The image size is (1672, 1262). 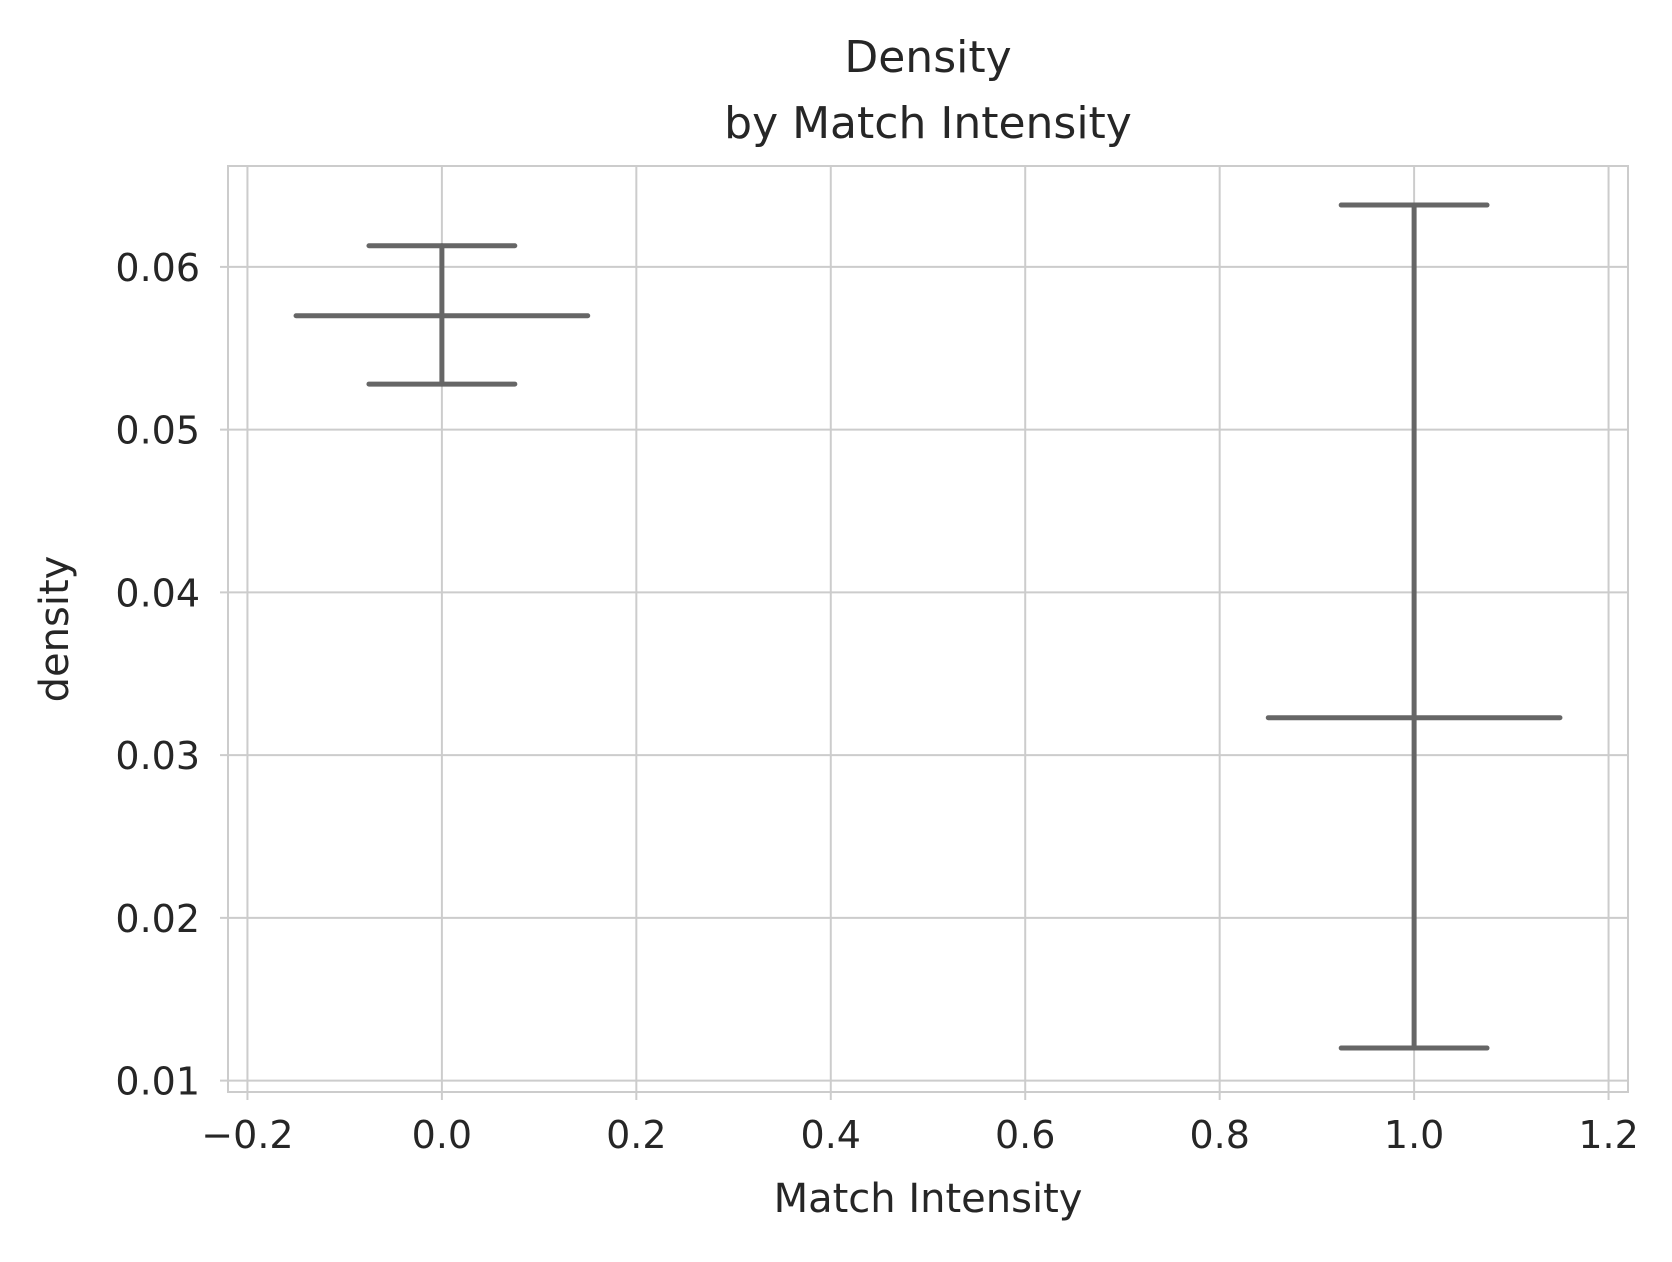 I want to click on x-tick-label: 0.2, so click(x=636, y=1135).